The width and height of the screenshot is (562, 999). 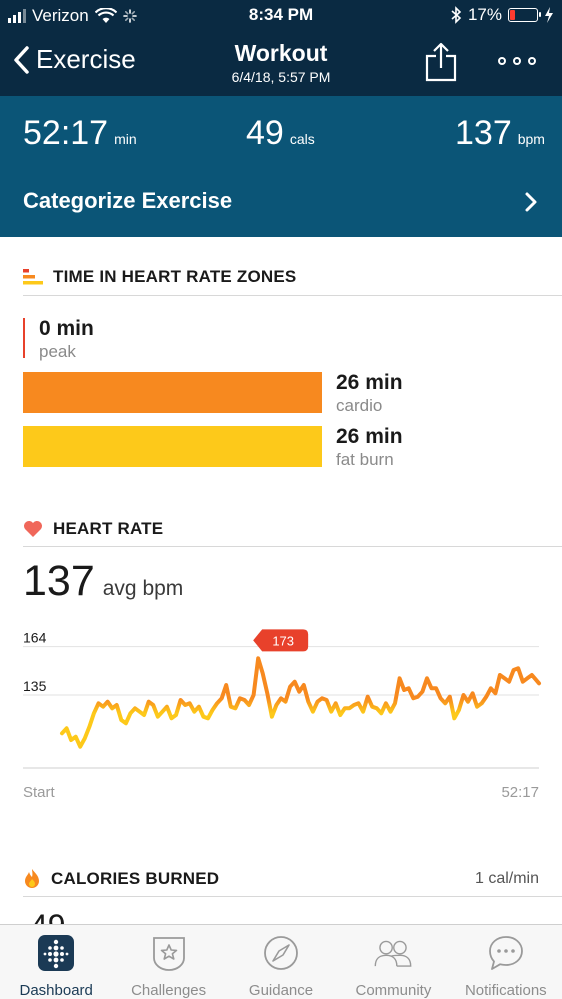 What do you see at coordinates (531, 202) in the screenshot?
I see `chevron-right-icon` at bounding box center [531, 202].